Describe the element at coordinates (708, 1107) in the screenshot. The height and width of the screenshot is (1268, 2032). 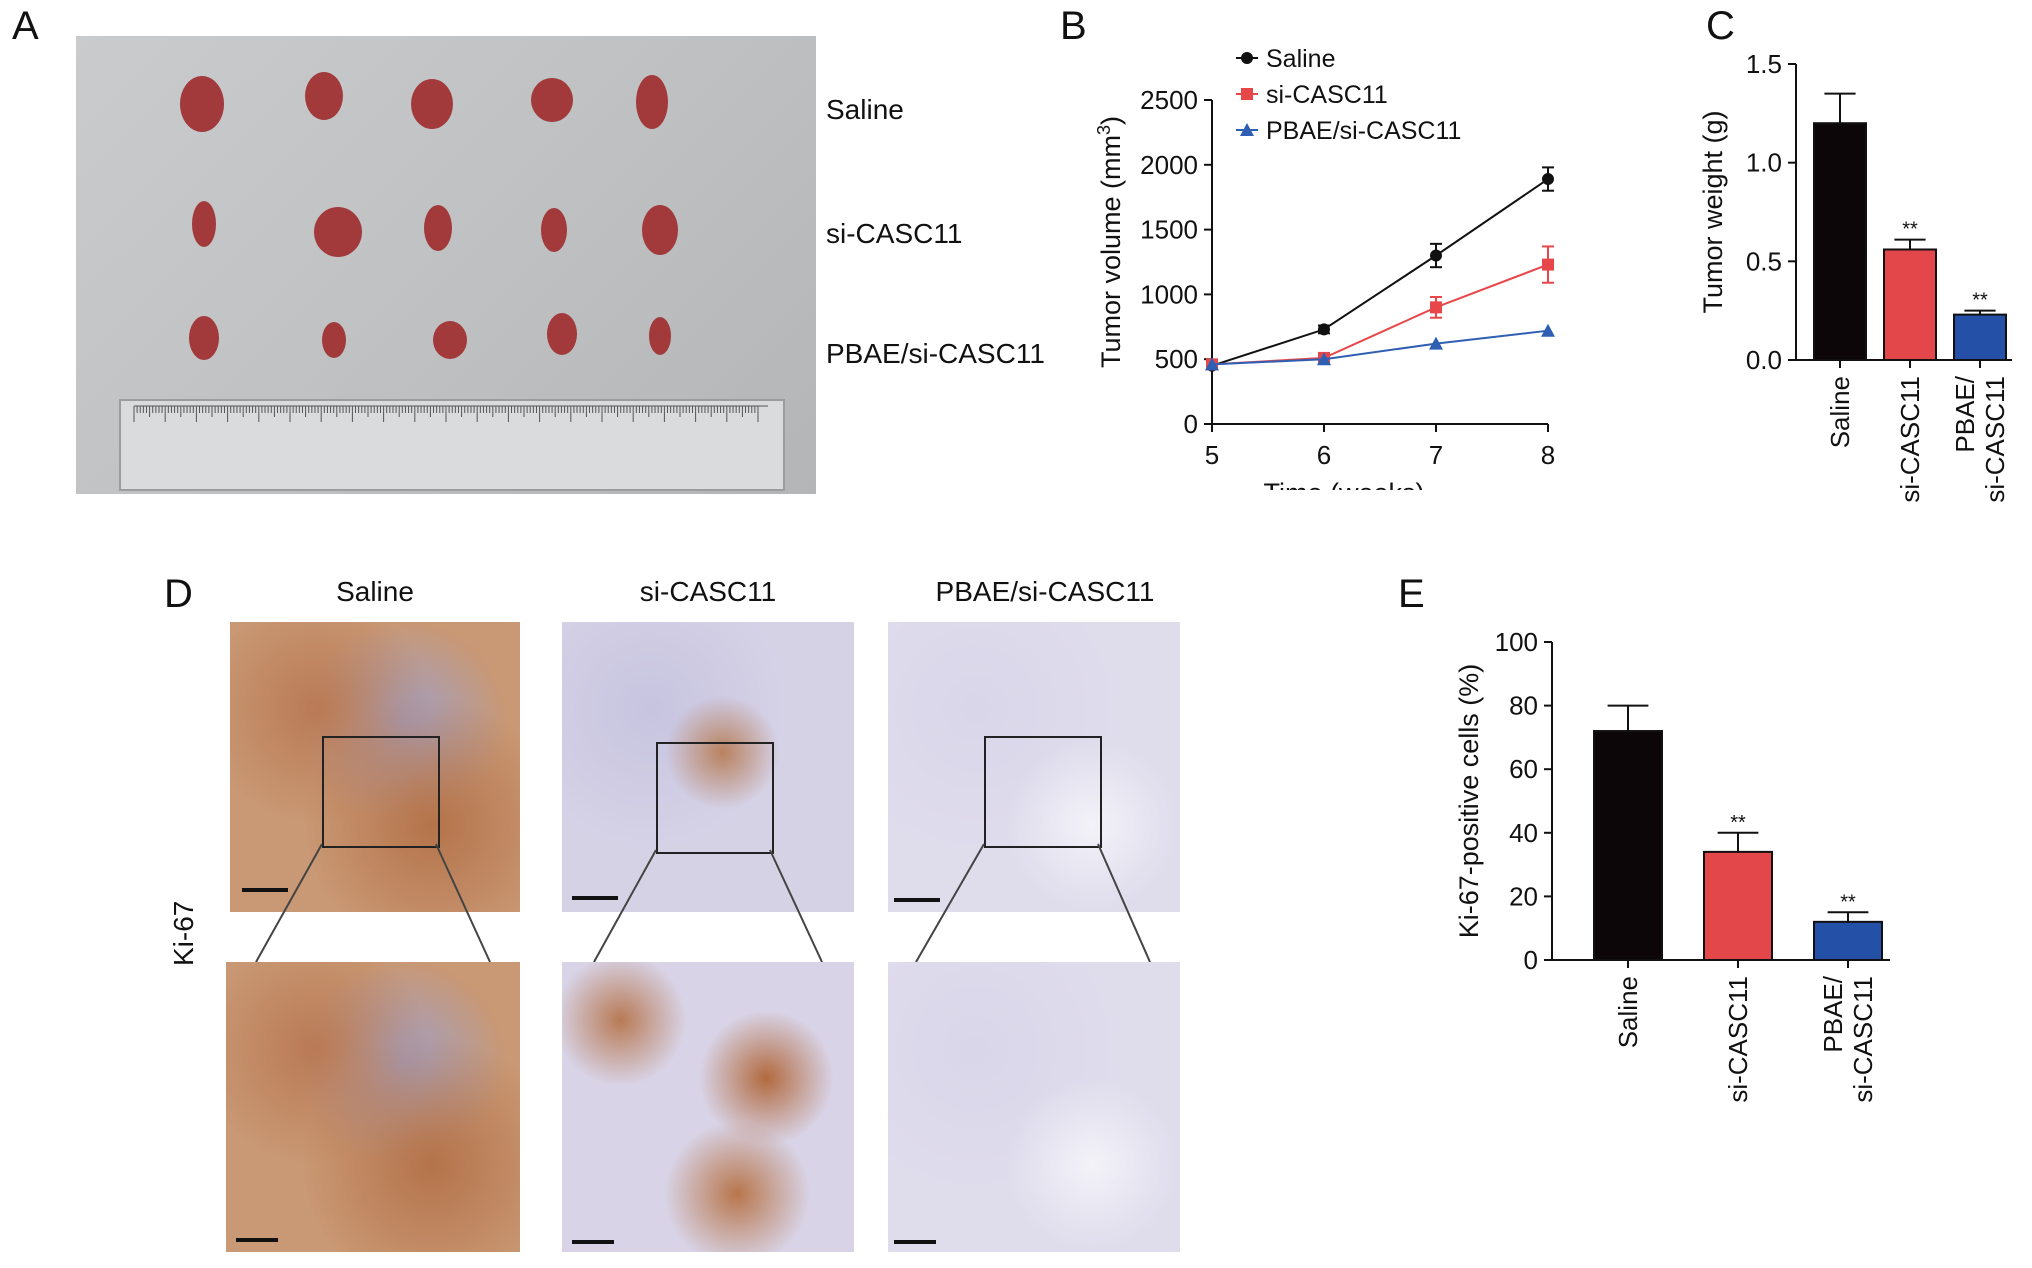
I see `ihc-si-casc11-high` at that location.